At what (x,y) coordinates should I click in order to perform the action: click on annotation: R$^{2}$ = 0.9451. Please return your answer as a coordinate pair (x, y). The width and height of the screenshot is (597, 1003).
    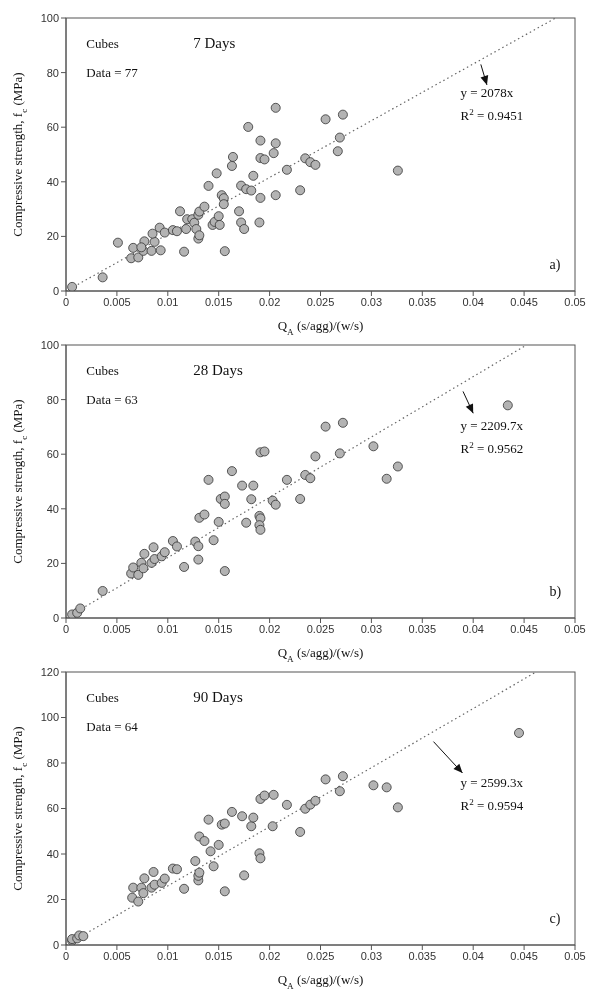
    Looking at the image, I should click on (492, 115).